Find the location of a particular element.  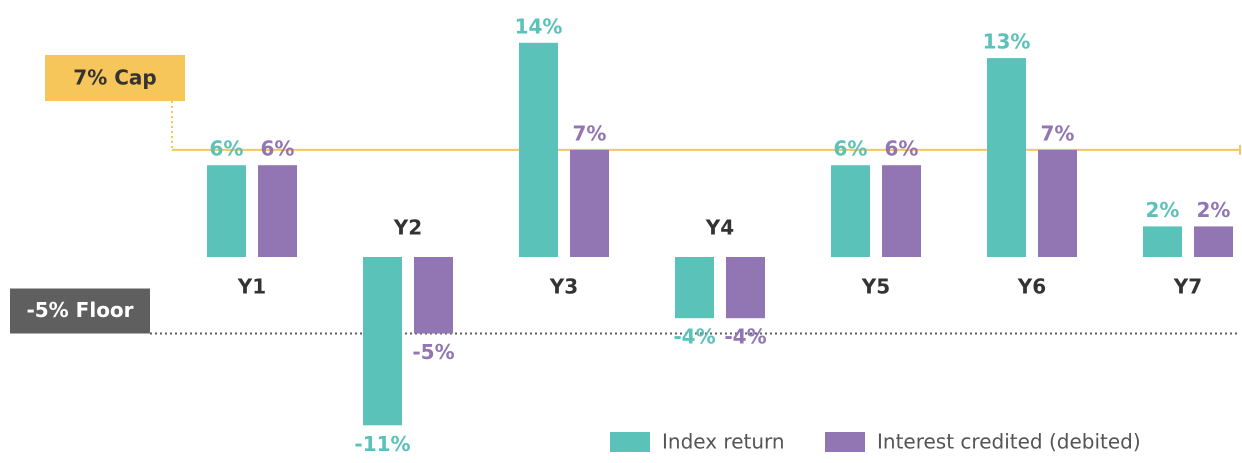

floor-box is located at coordinates (80, 311).